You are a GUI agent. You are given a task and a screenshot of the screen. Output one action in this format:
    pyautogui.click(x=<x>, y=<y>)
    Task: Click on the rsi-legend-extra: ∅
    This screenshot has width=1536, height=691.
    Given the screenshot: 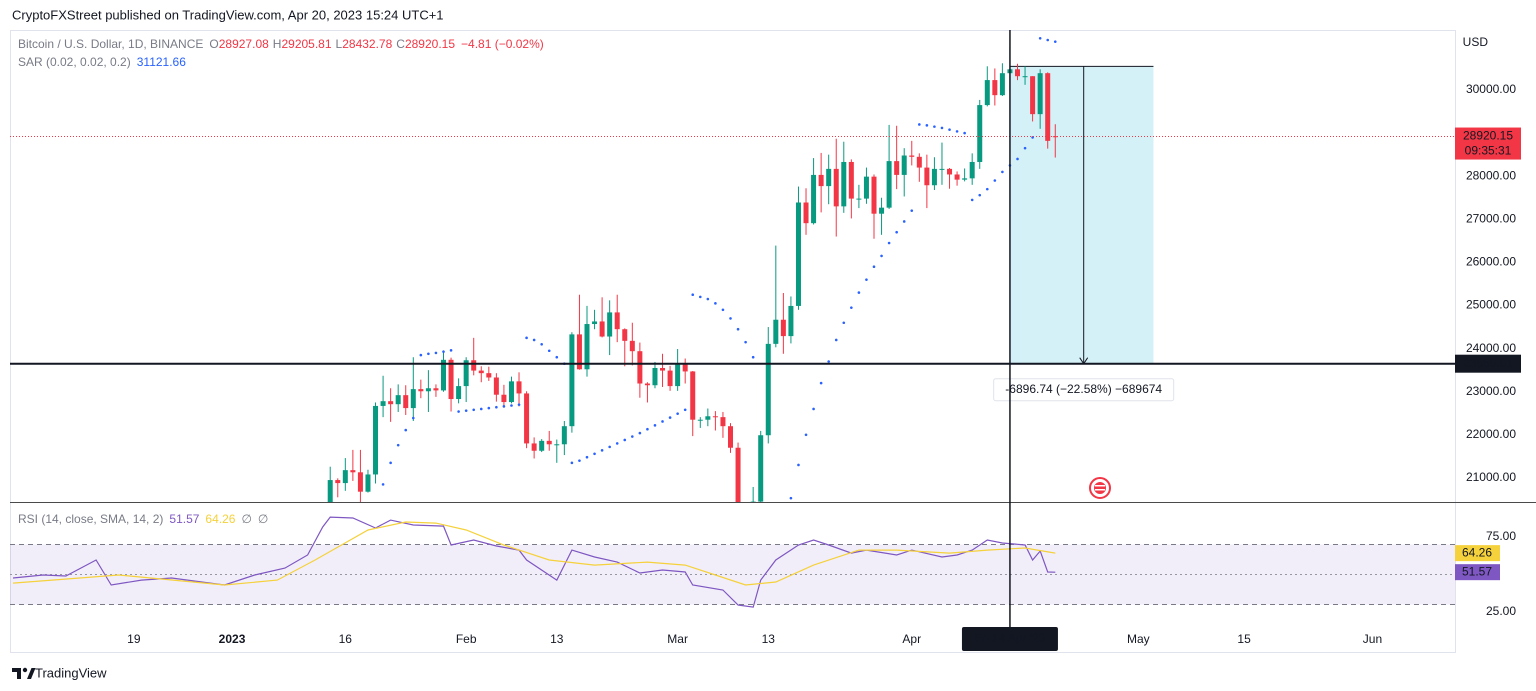 What is the action you would take?
    pyautogui.click(x=263, y=519)
    